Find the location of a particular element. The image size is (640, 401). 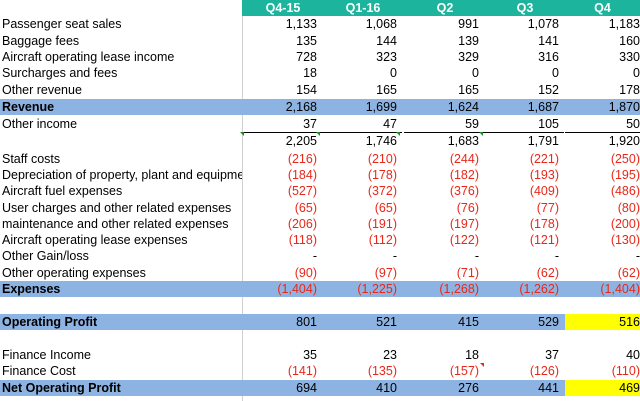

row-label: Passenger seat sales is located at coordinates (62, 24).